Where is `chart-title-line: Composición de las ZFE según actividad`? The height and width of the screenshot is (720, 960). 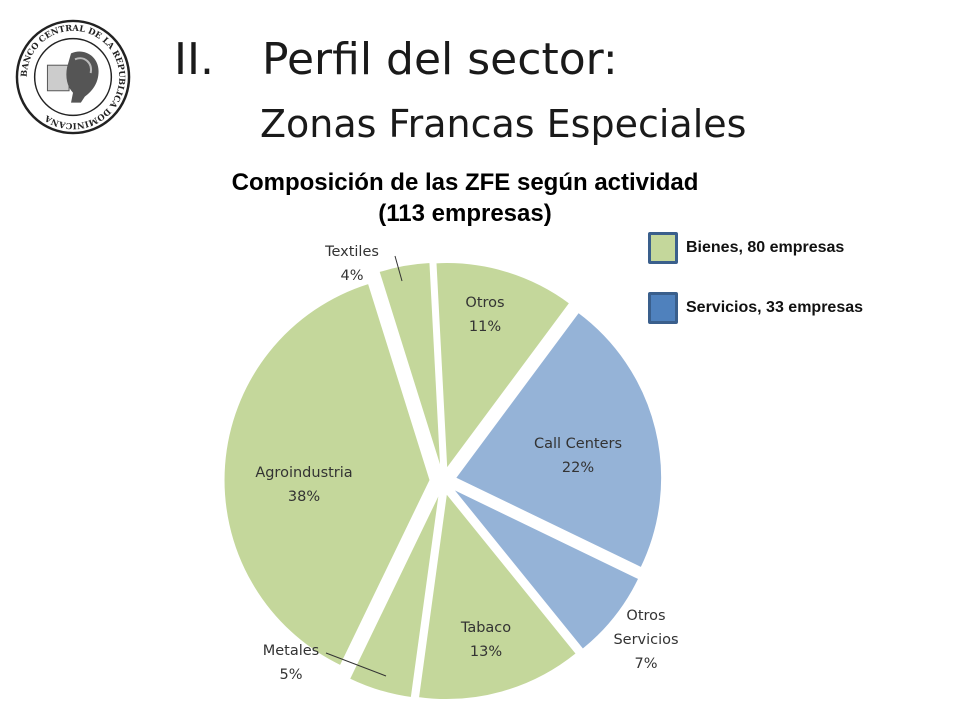 chart-title-line: Composición de las ZFE según actividad is located at coordinates (465, 182).